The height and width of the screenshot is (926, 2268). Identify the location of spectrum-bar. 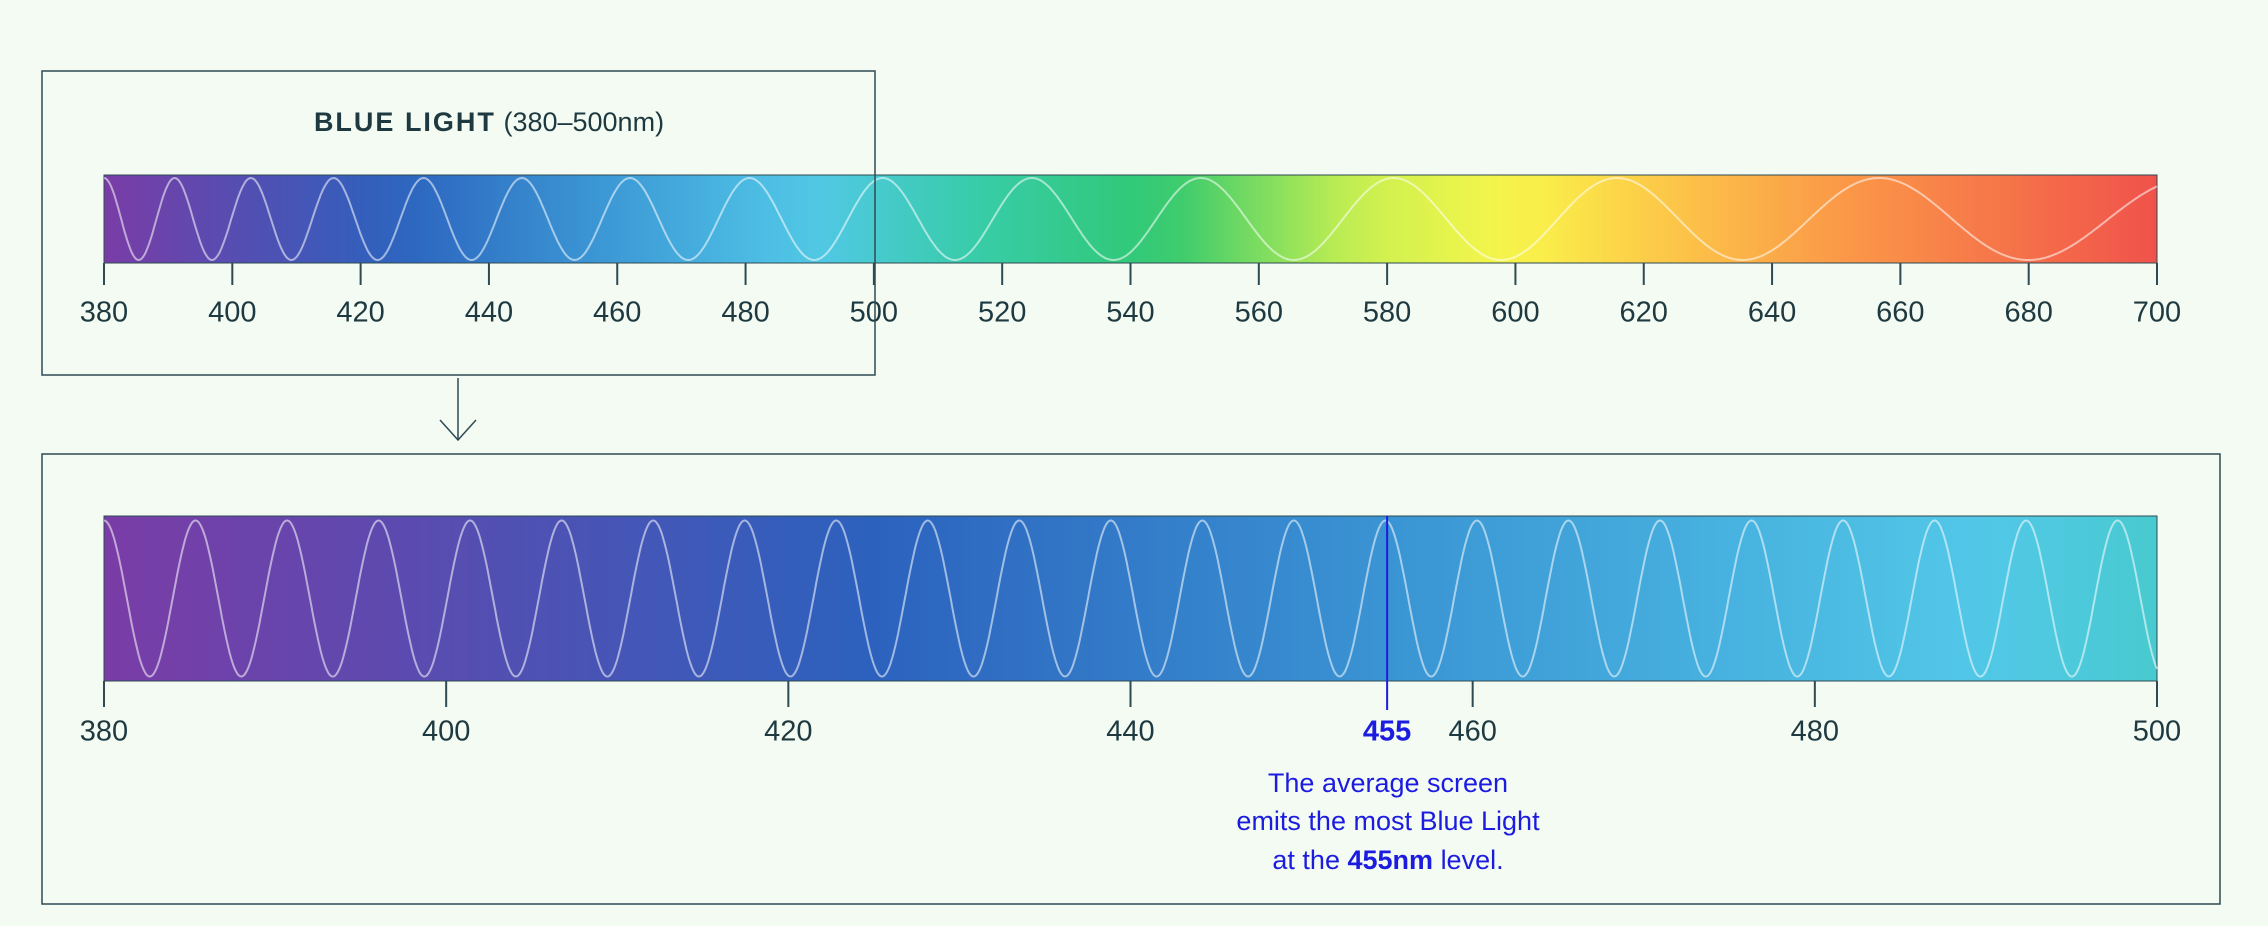
(1130, 219).